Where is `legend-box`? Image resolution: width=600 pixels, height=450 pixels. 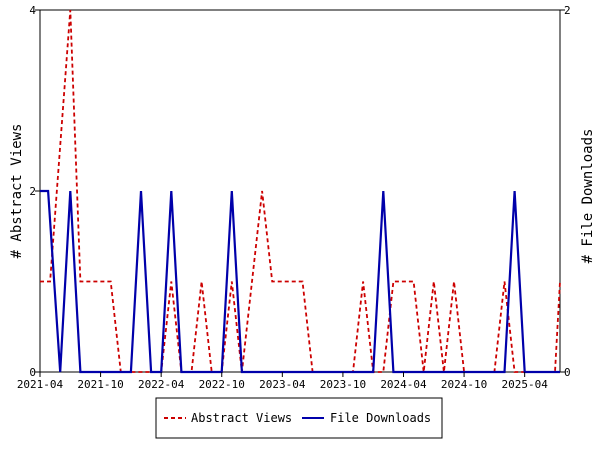
legend-box is located at coordinates (299, 418).